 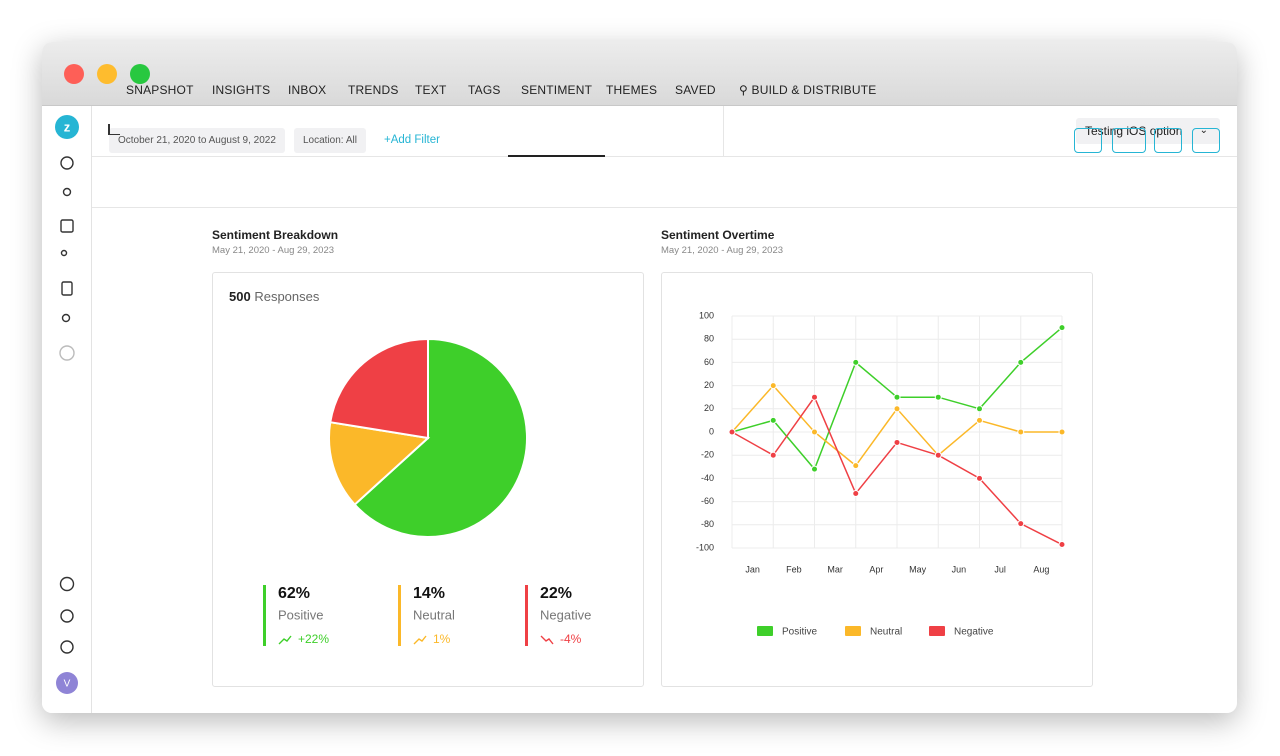 What do you see at coordinates (1203, 130) in the screenshot?
I see `chevron: ⌄` at bounding box center [1203, 130].